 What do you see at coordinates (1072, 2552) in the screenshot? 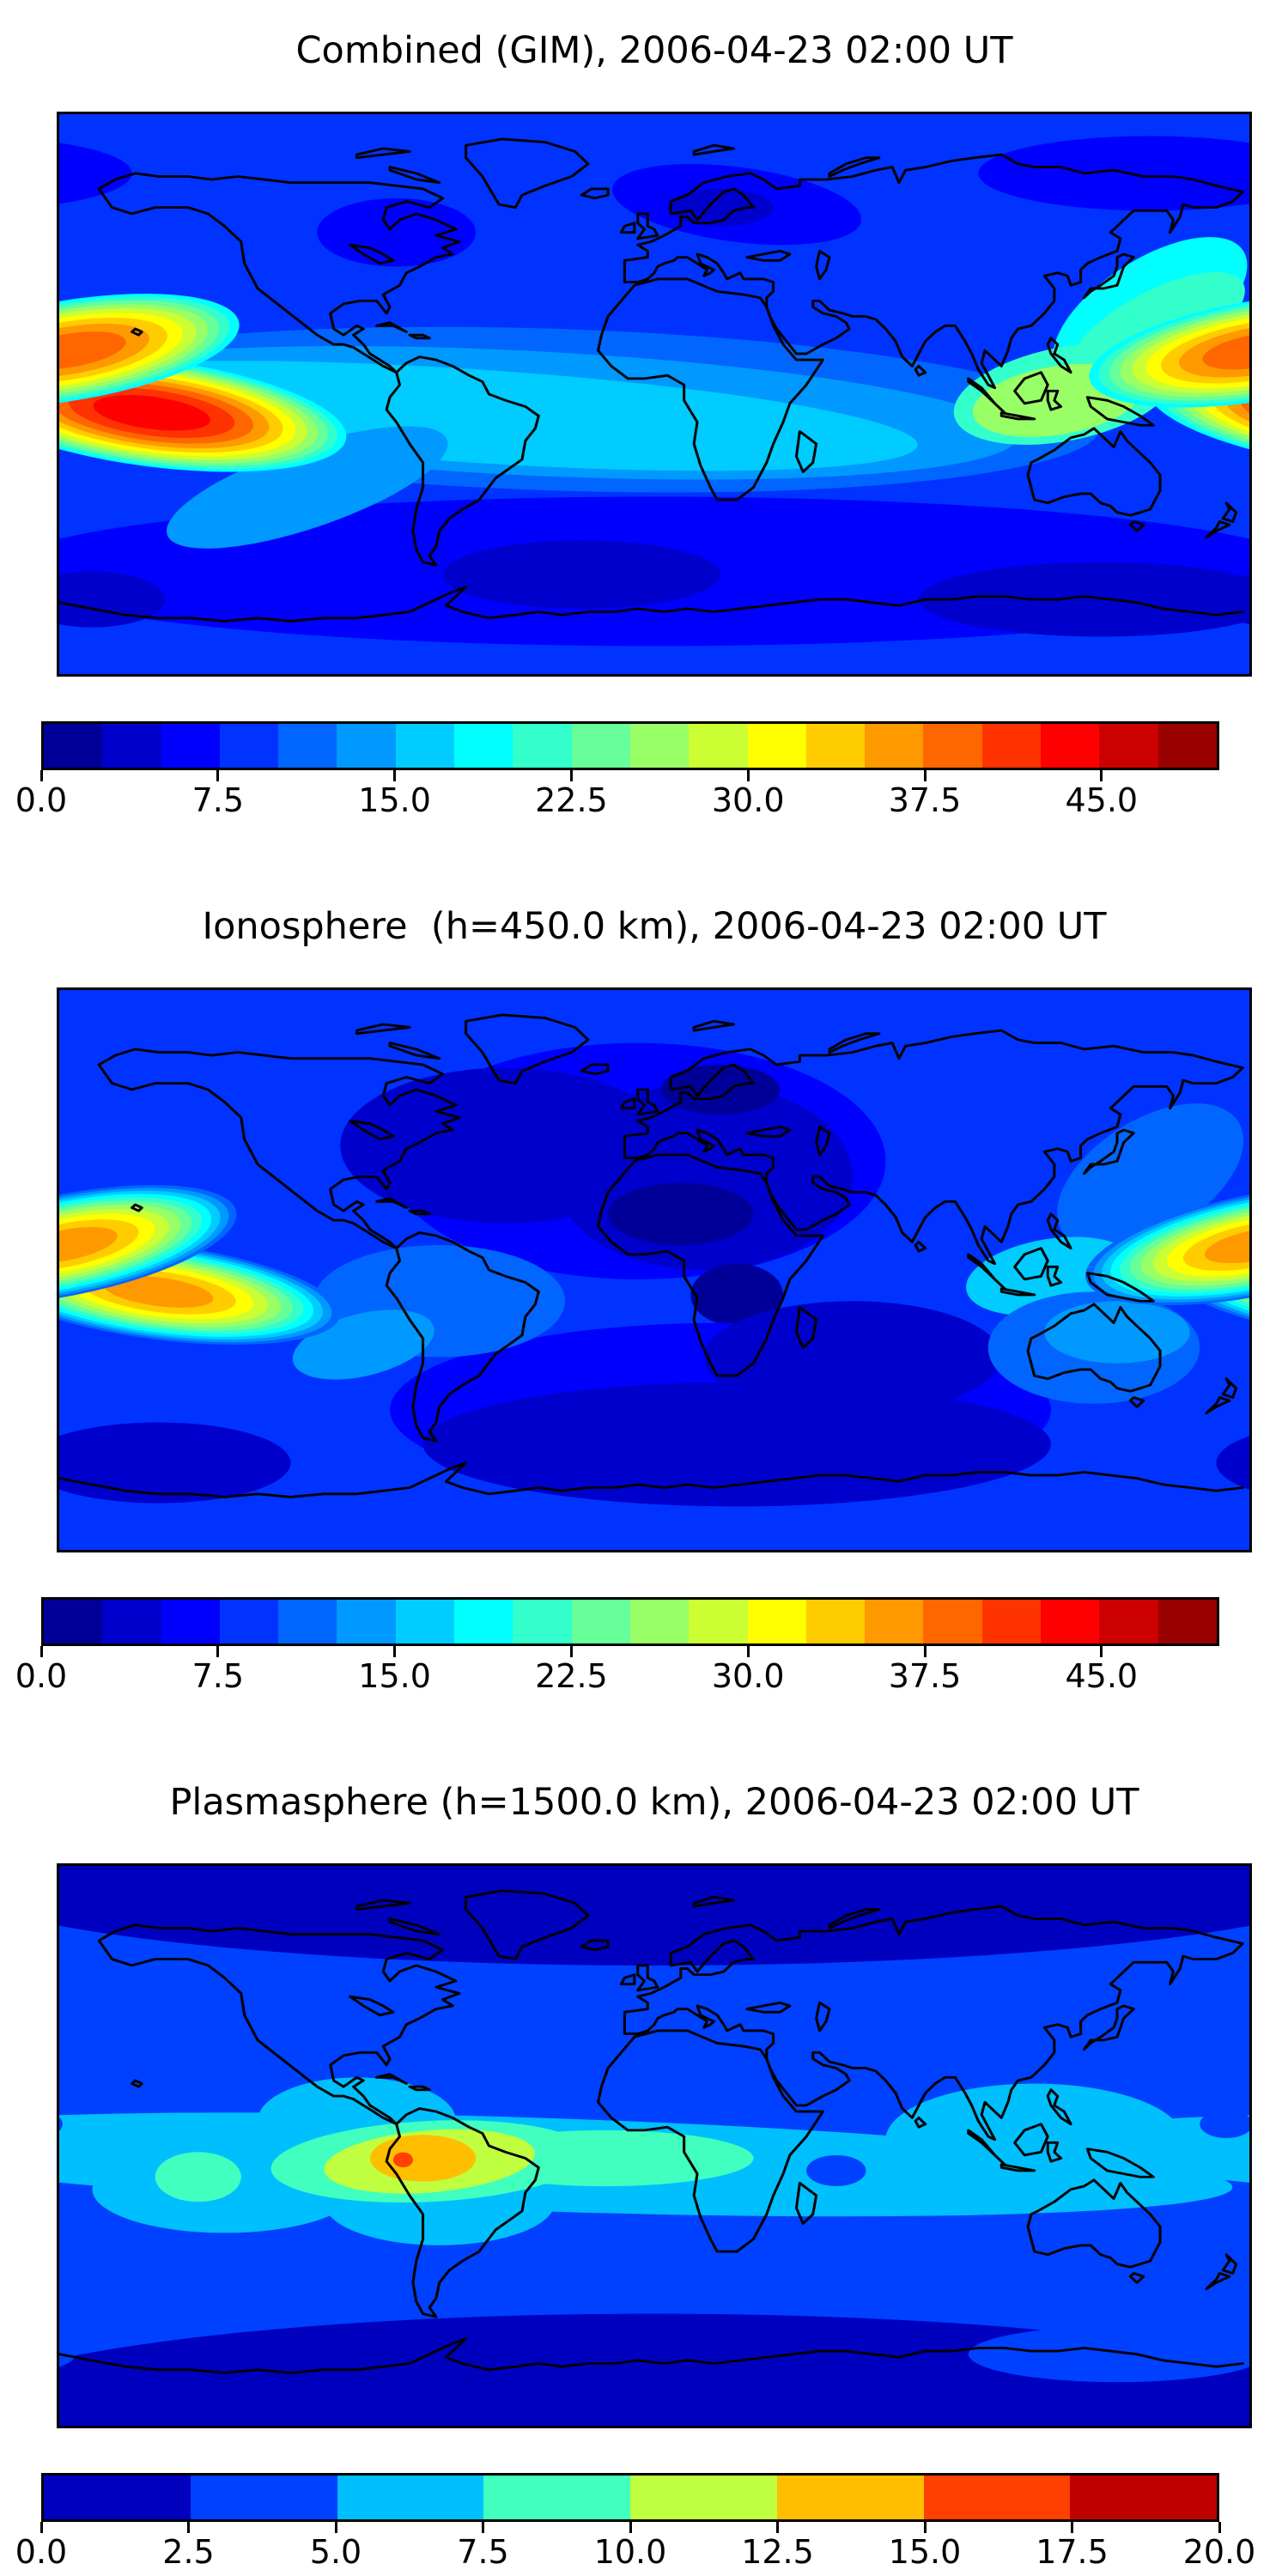
I see `colorbar-tick-label: 17.5` at bounding box center [1072, 2552].